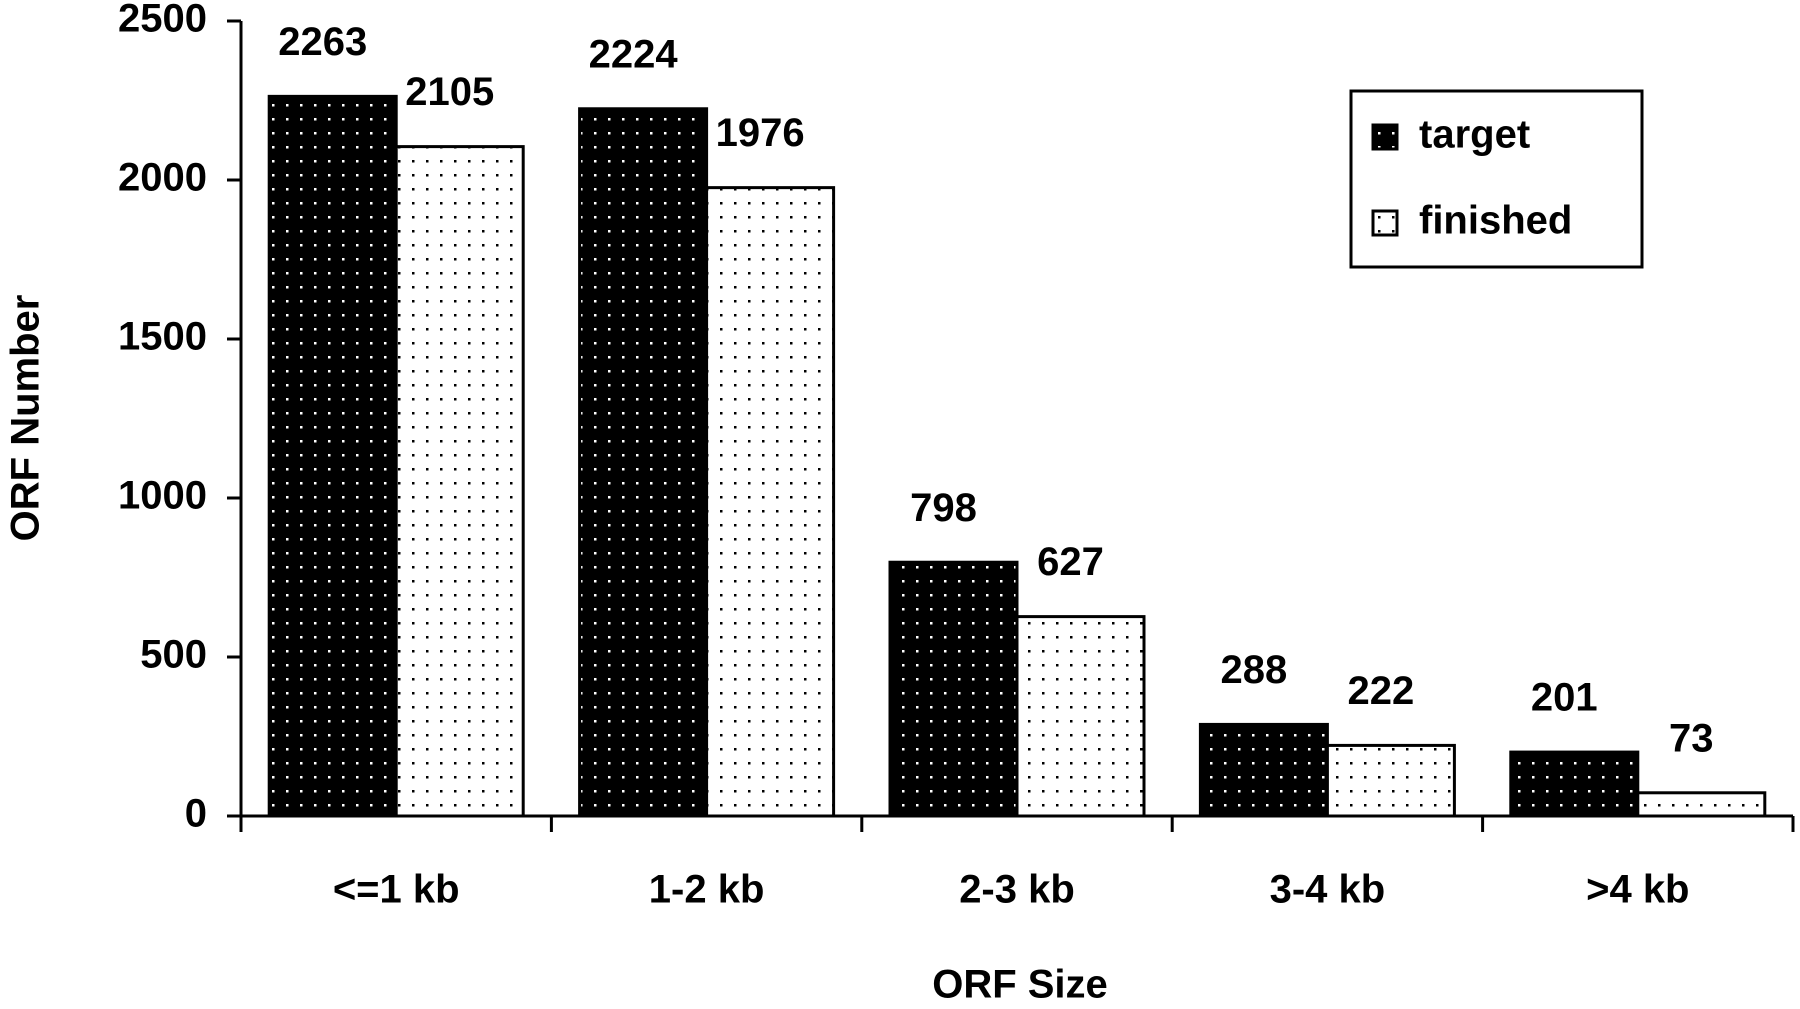 Image resolution: width=1800 pixels, height=1009 pixels. Describe the element at coordinates (1496, 179) in the screenshot. I see `legend-box` at that location.